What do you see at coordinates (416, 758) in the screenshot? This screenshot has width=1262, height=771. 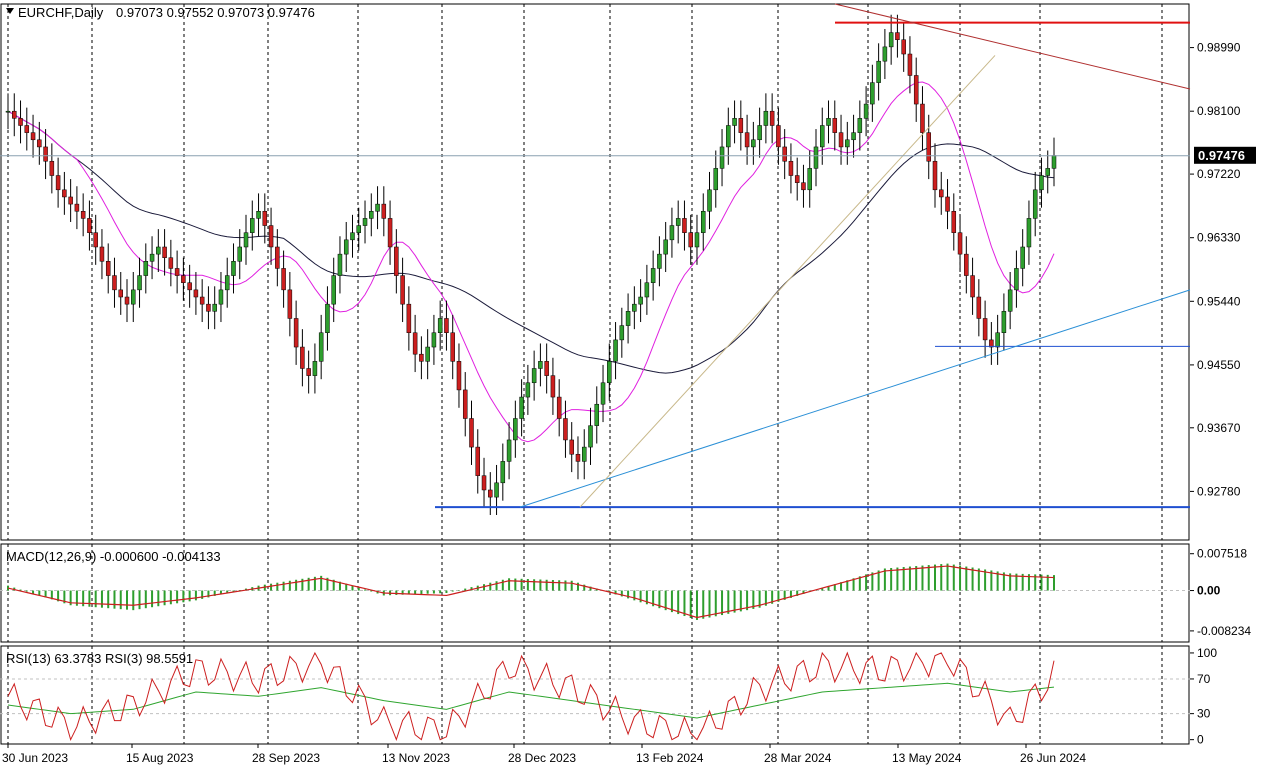 I see `x-tick-label: 13 Nov 2023` at bounding box center [416, 758].